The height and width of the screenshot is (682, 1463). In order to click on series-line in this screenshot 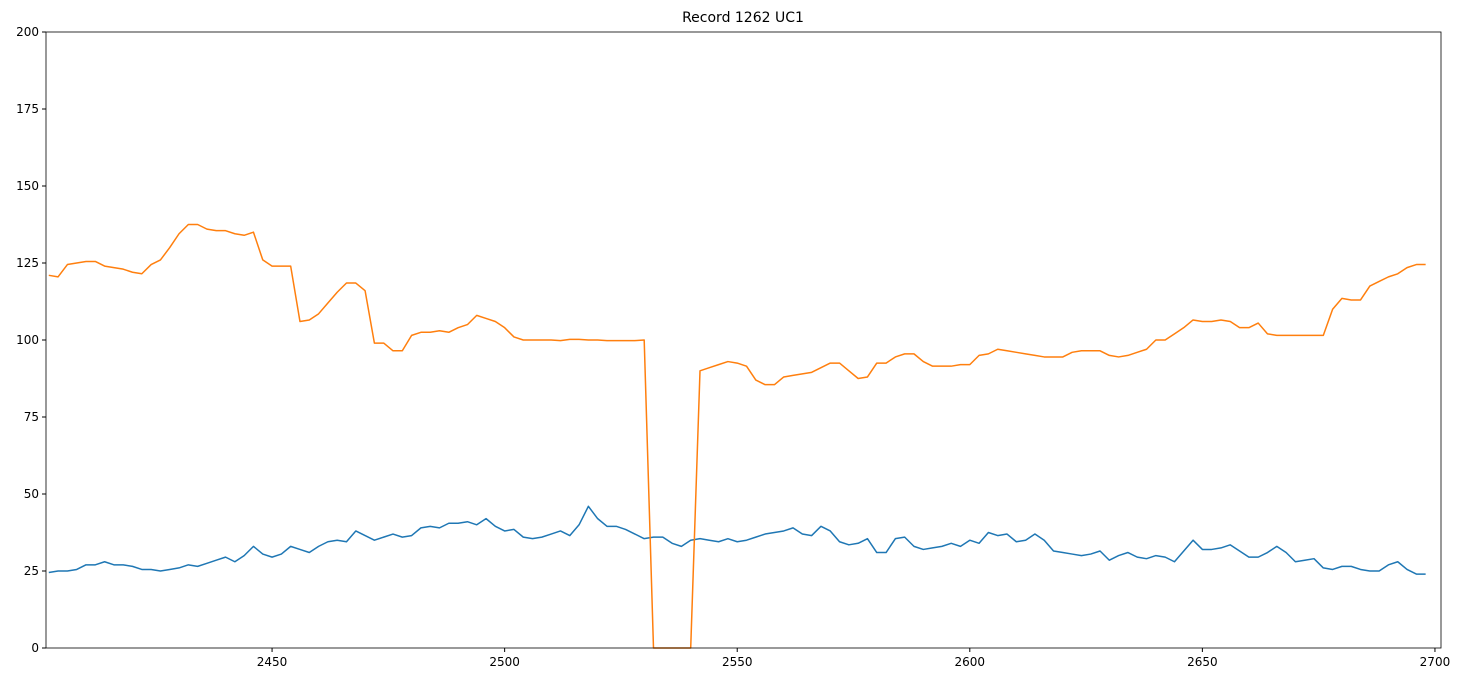, I will do `click(737, 540)`.